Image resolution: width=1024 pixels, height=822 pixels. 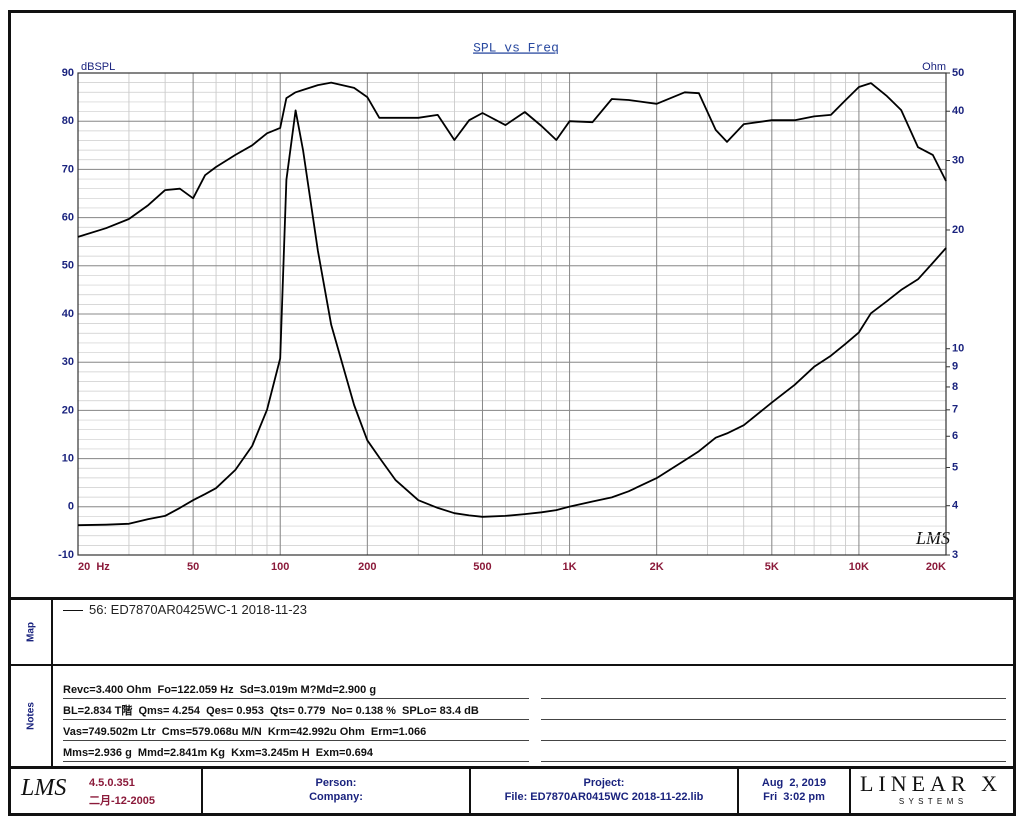 I want to click on project: Project:, so click(x=604, y=783).